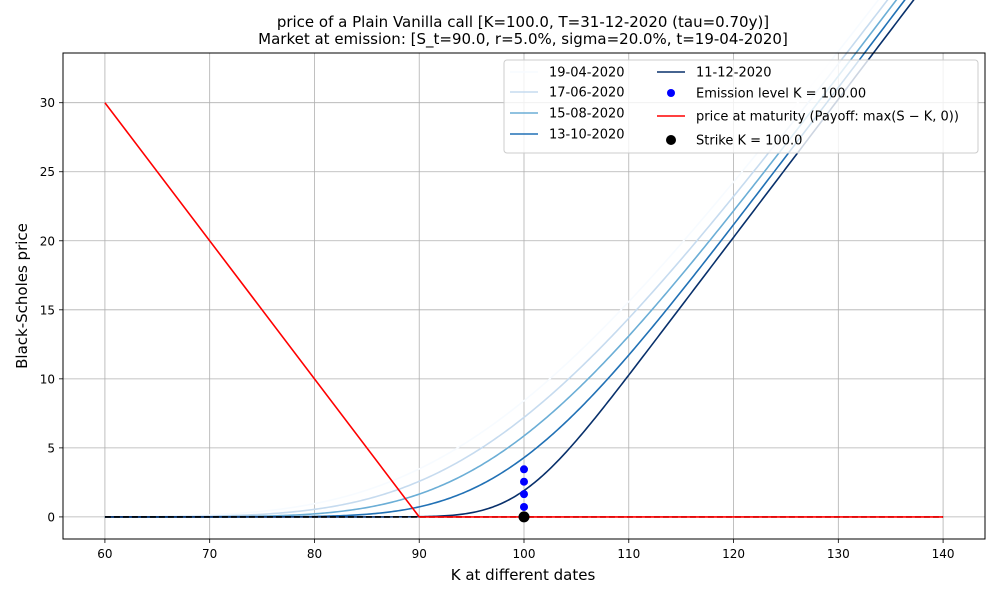  Describe the element at coordinates (51, 517) in the screenshot. I see `y-tick-label: 0` at that location.